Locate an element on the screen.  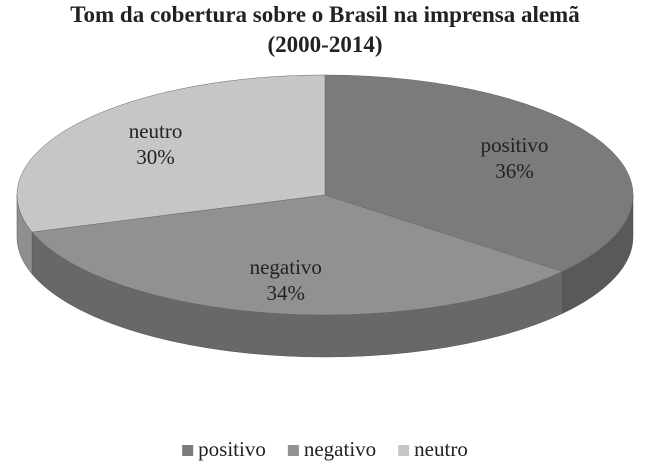
legend: positivo negativo neutro is located at coordinates (325, 449).